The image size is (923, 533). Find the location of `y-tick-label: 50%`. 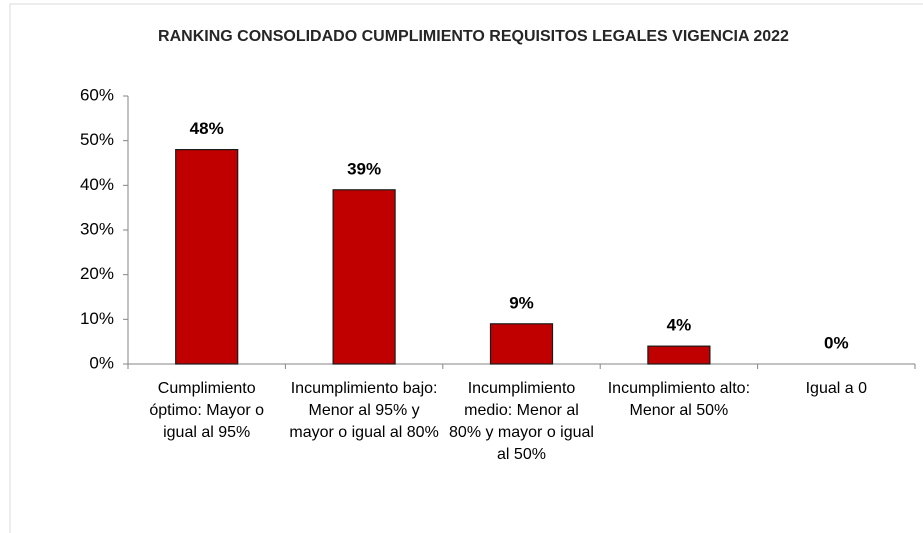

y-tick-label: 50% is located at coordinates (97, 139).